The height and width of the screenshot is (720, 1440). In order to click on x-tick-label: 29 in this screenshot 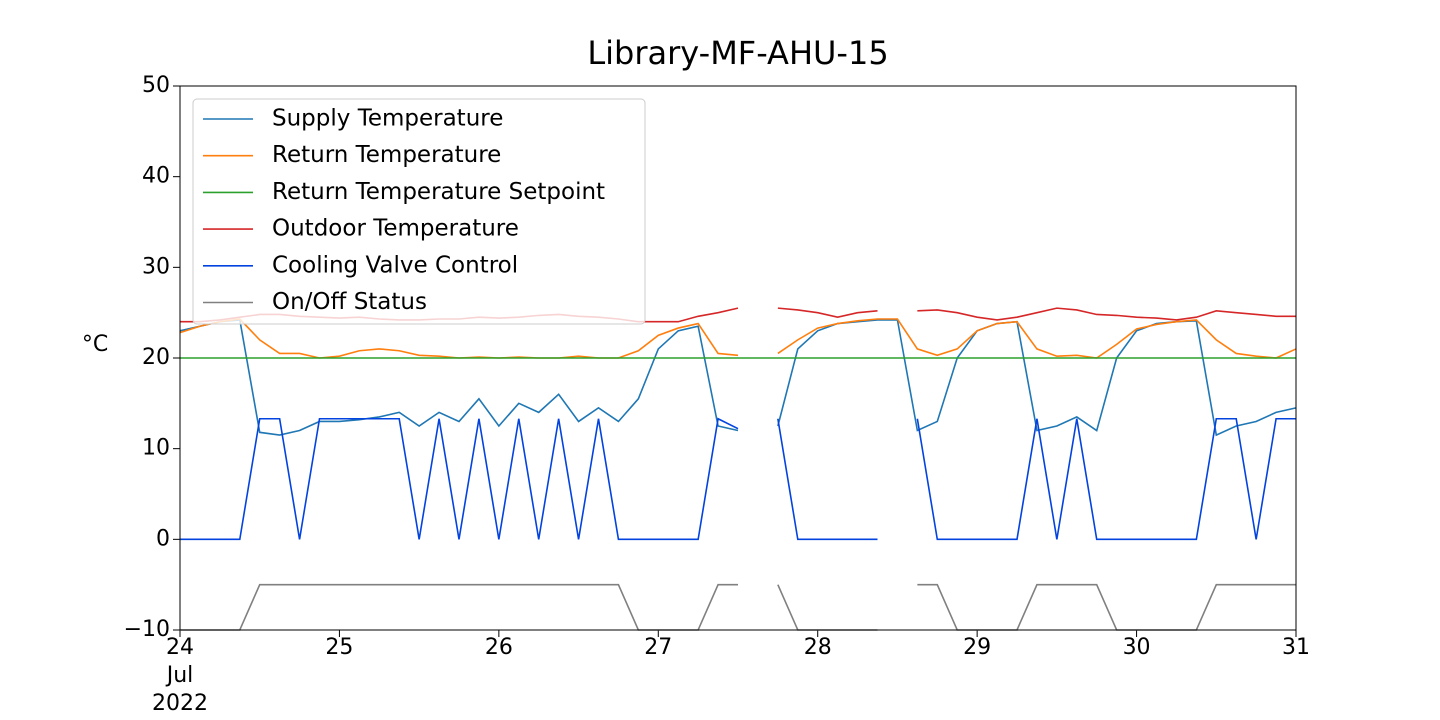, I will do `click(977, 647)`.